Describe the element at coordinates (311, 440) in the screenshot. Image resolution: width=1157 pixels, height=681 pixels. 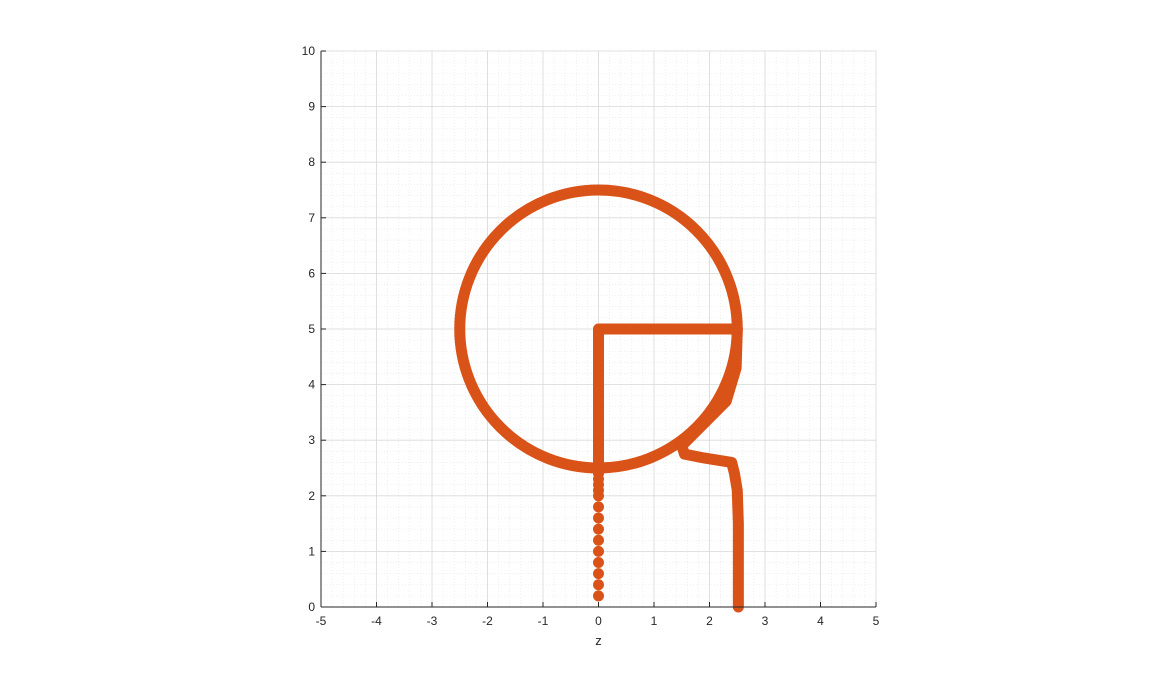
I see `y-tick-label: 3` at that location.